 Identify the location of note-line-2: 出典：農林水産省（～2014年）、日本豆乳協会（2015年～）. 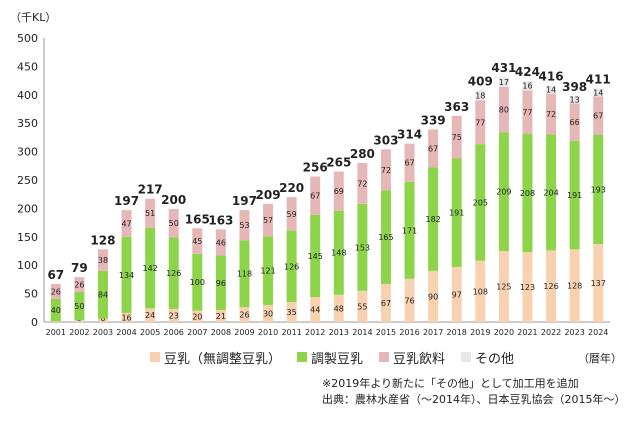
(474, 399).